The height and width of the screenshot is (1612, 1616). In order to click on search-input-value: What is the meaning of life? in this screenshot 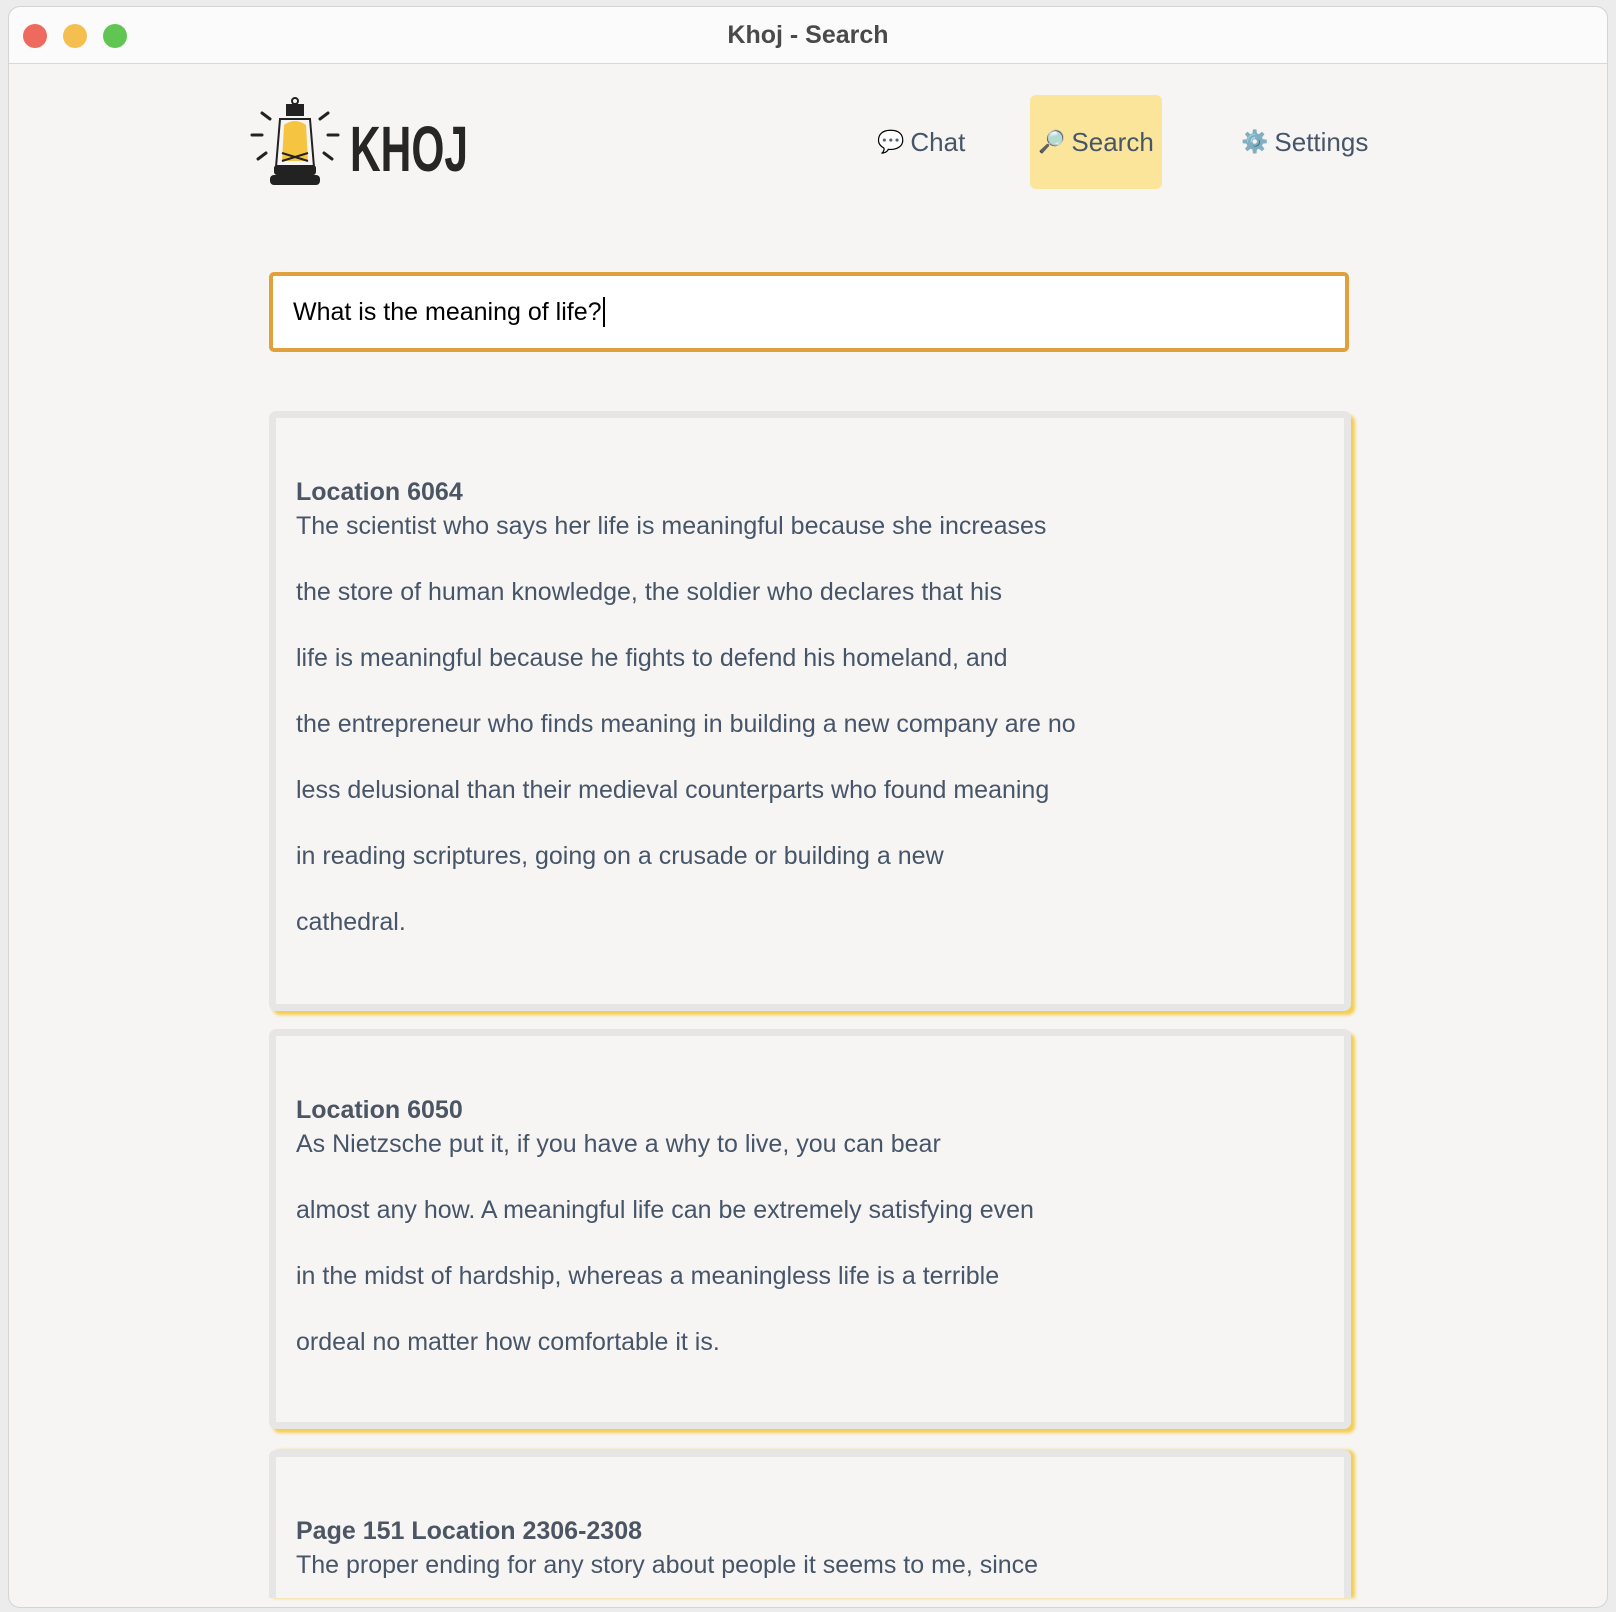, I will do `click(447, 311)`.